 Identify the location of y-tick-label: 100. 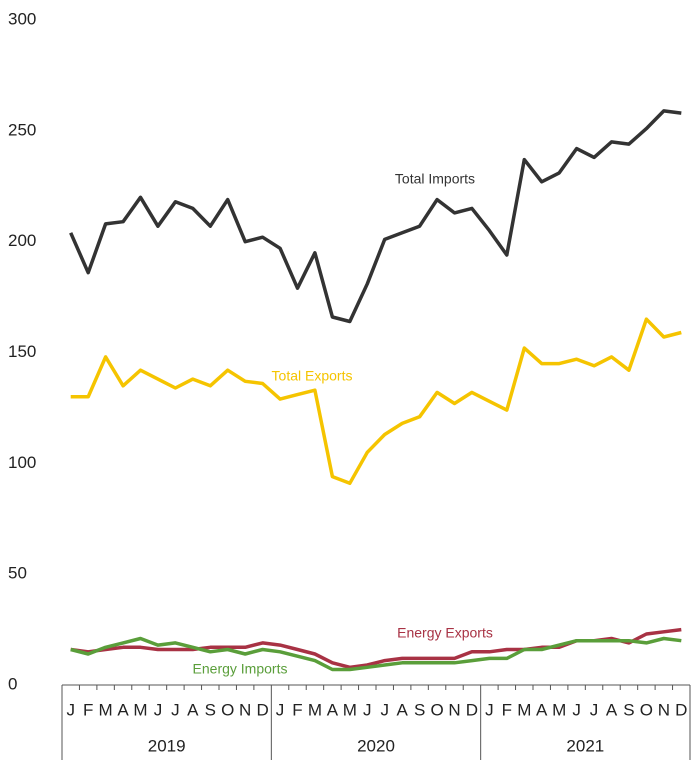
(22, 462).